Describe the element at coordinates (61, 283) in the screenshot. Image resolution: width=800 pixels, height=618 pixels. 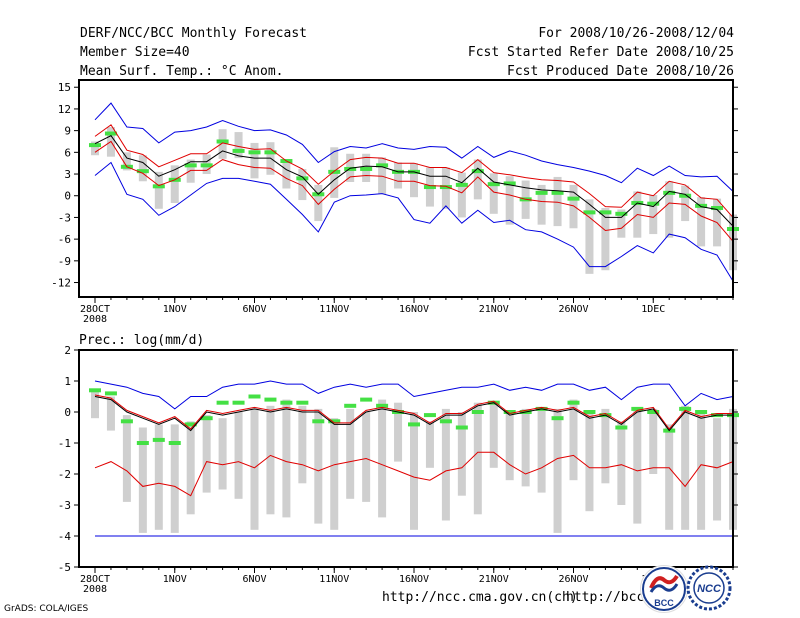
I see `temp-ytick-label: -12` at that location.